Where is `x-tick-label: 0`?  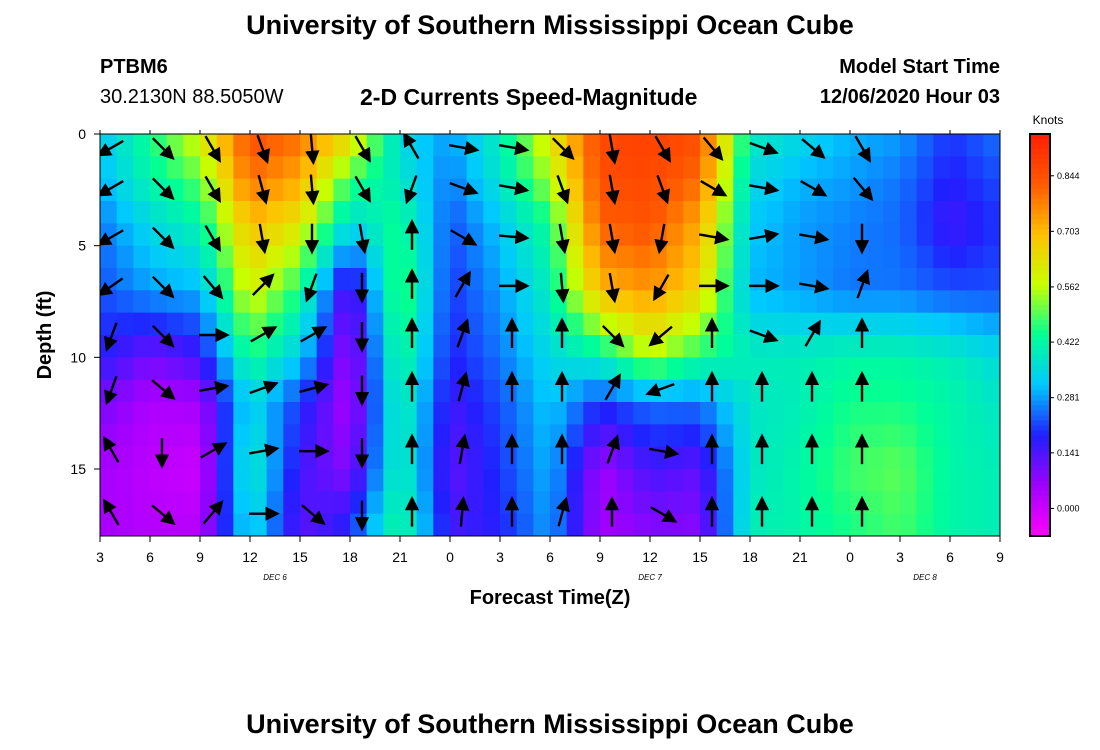 x-tick-label: 0 is located at coordinates (850, 557).